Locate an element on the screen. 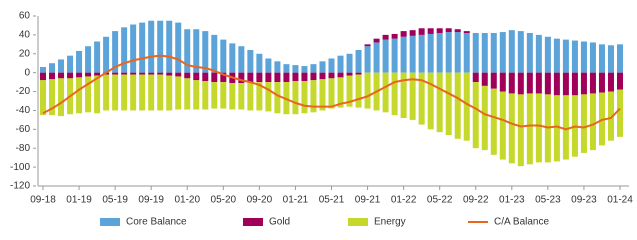  y-tick-label: -20 is located at coordinates (23, 91).